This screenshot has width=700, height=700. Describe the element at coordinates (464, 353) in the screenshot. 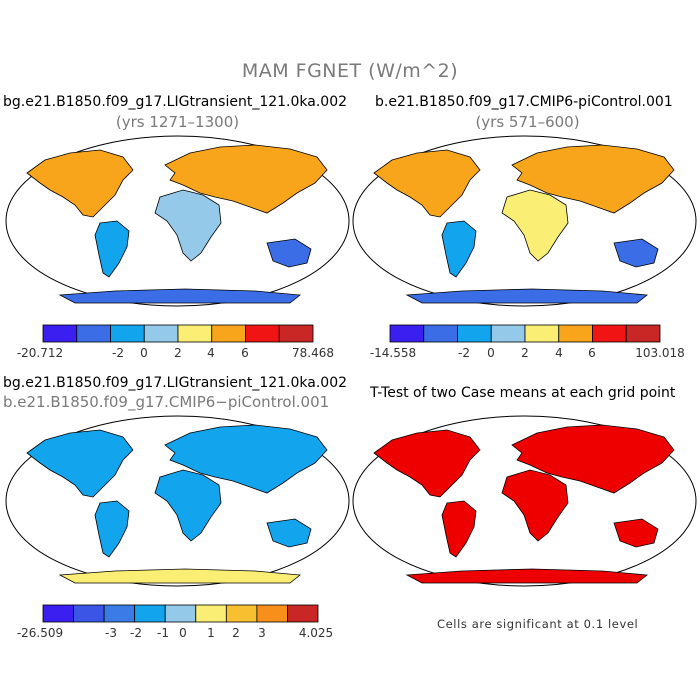

I see `colorbar-2-tick-label: -2` at that location.